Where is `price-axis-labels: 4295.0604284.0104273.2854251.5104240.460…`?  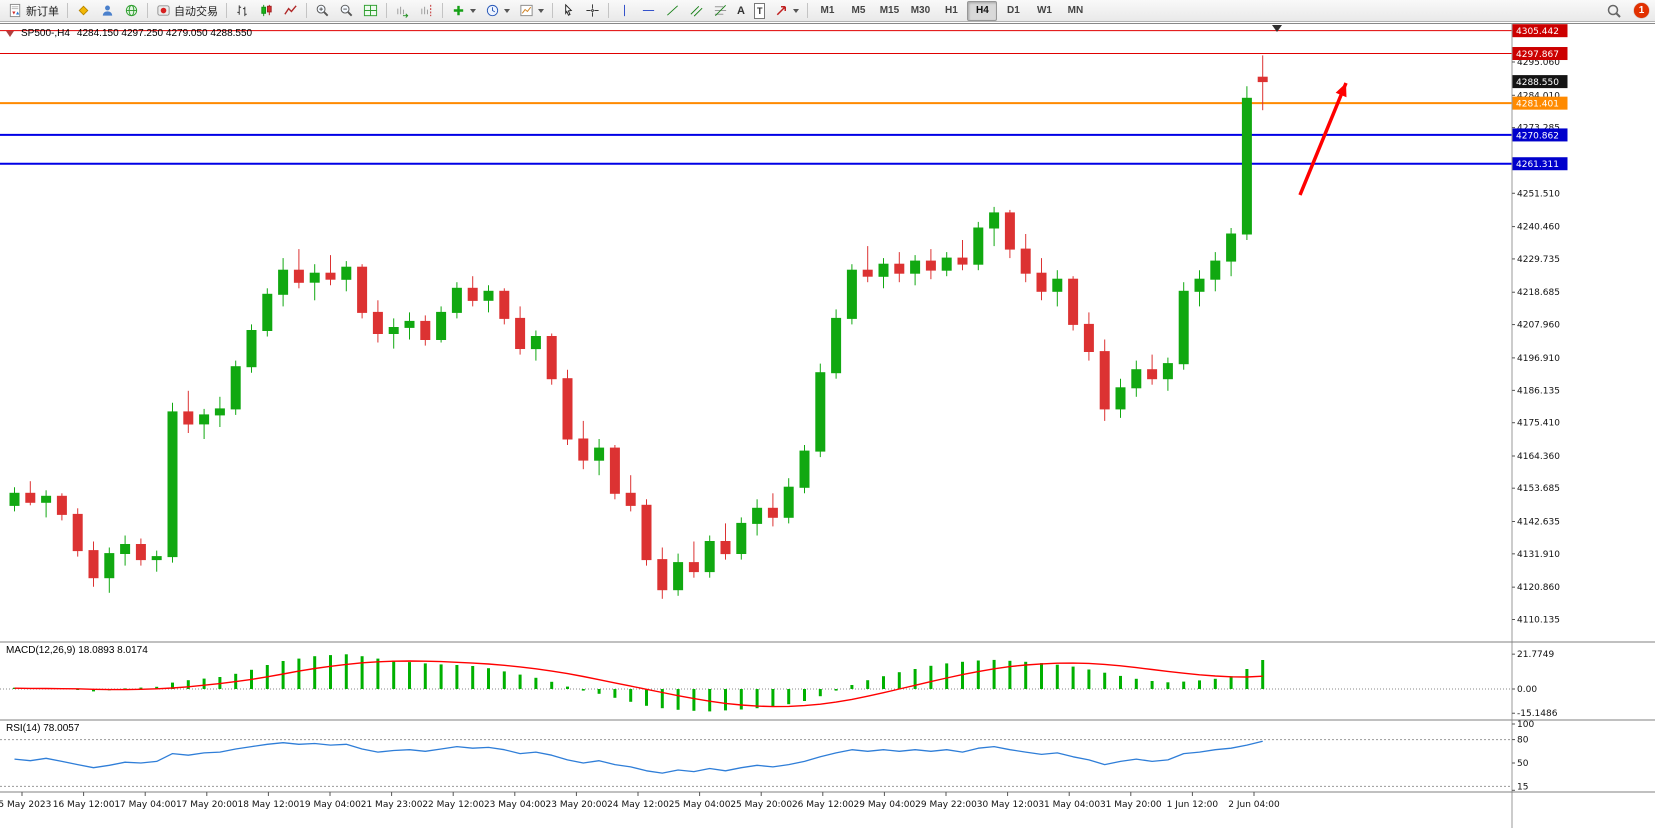 price-axis-labels: 4295.0604284.0104273.2854251.5104240.460… is located at coordinates (1536, 341).